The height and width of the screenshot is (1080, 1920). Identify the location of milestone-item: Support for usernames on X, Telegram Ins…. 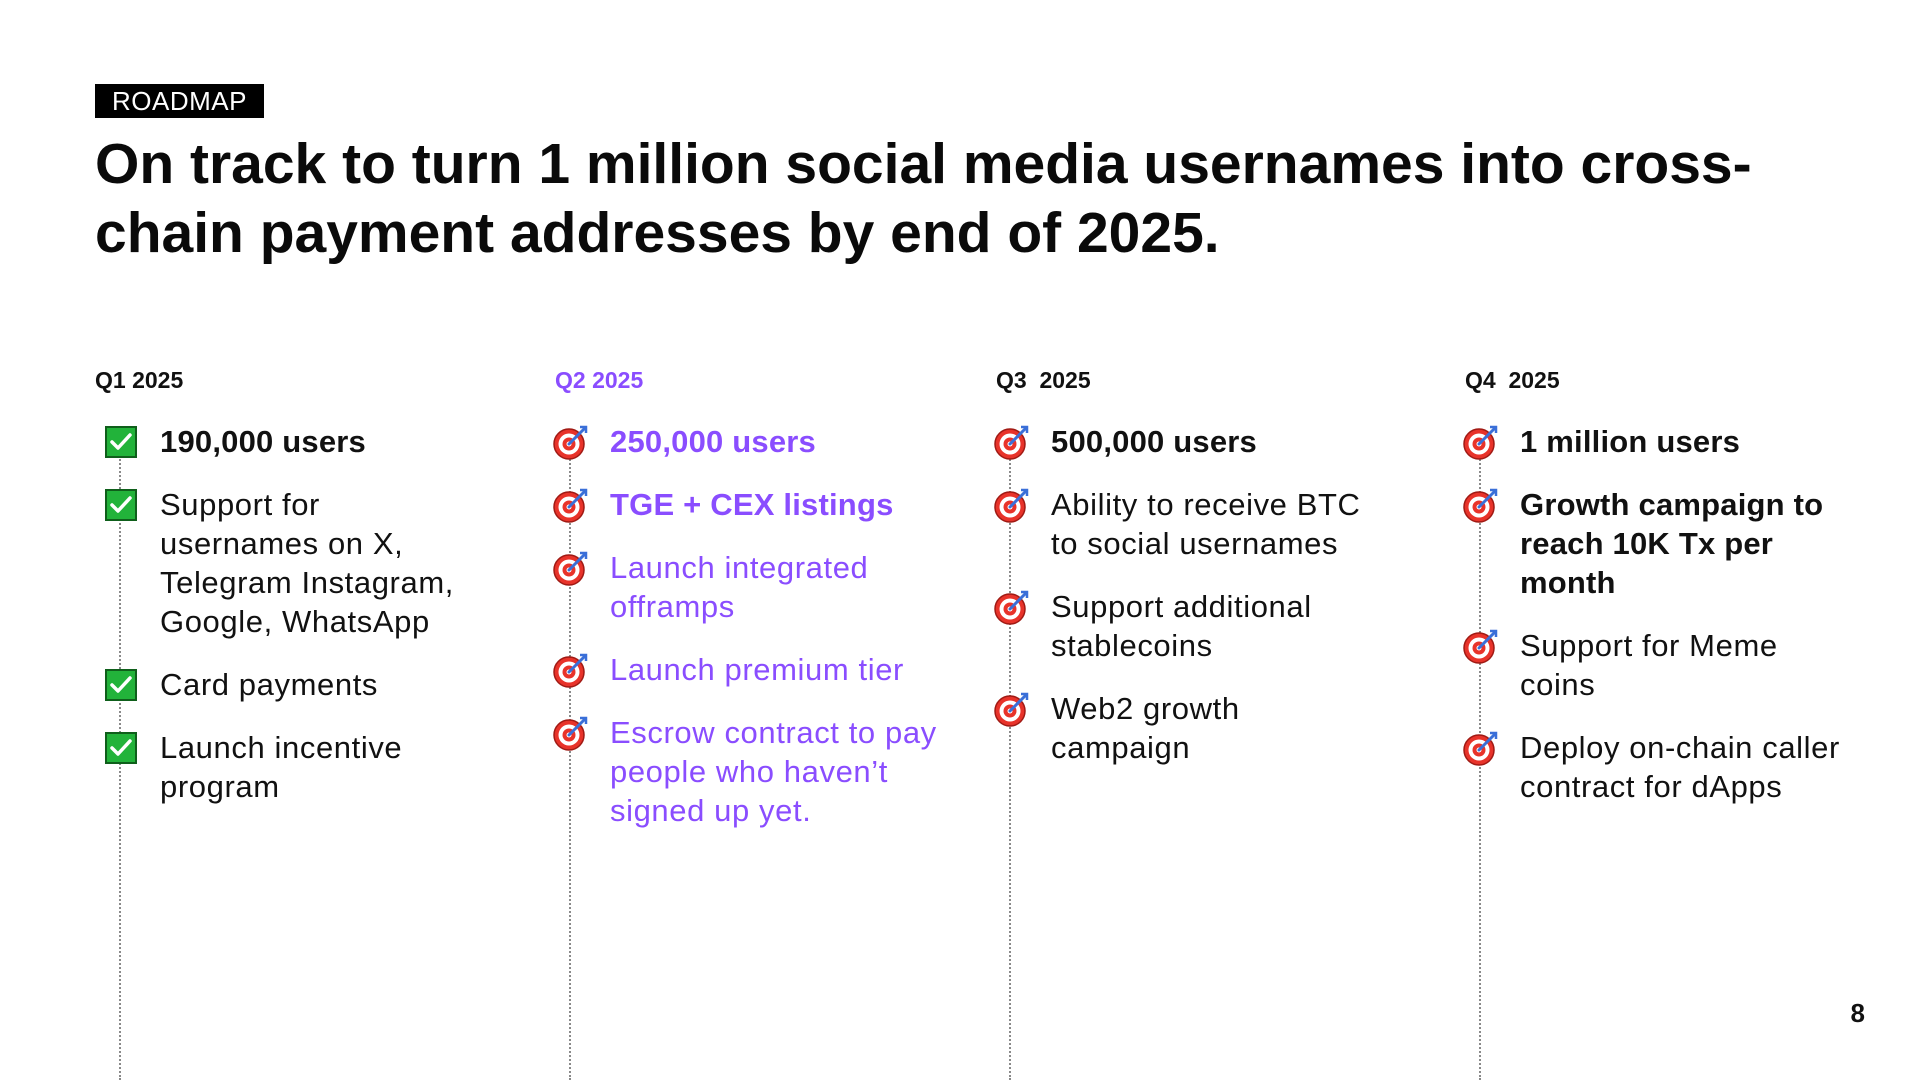
(285, 563).